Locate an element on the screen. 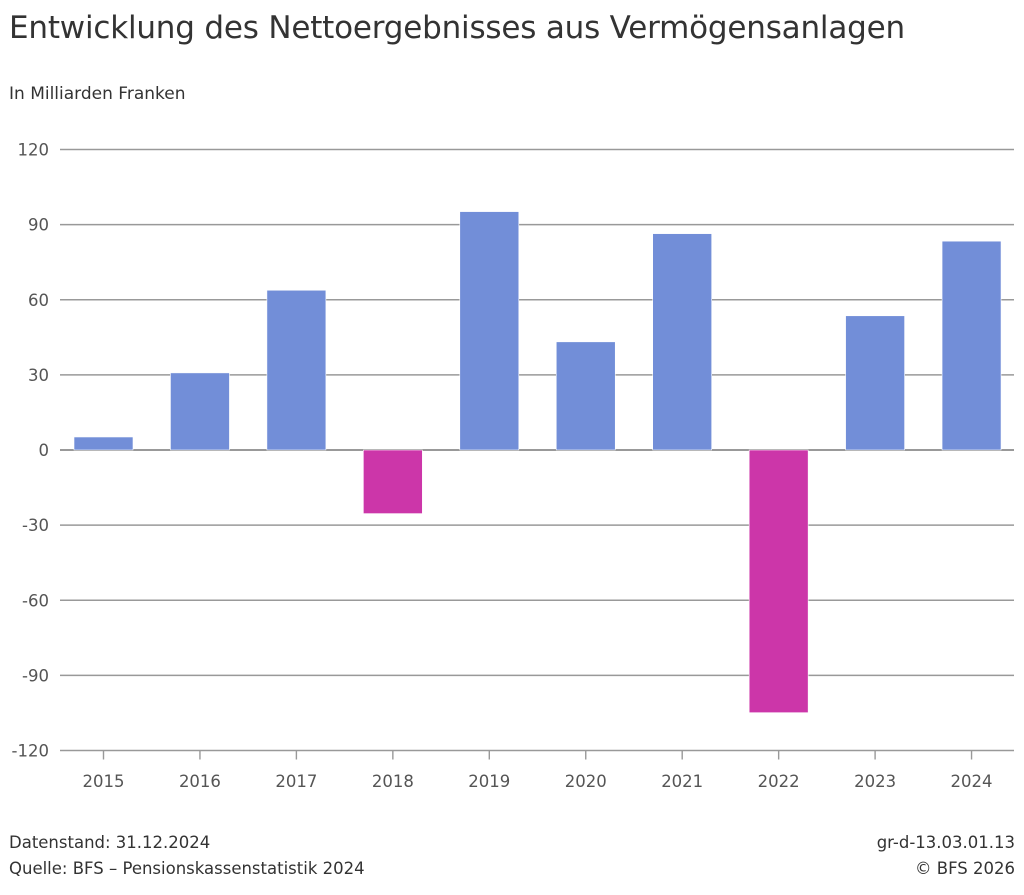 Image resolution: width=1024 pixels, height=895 pixels. footer-chart-code: gr-d-13.03.01.13 is located at coordinates (945, 842).